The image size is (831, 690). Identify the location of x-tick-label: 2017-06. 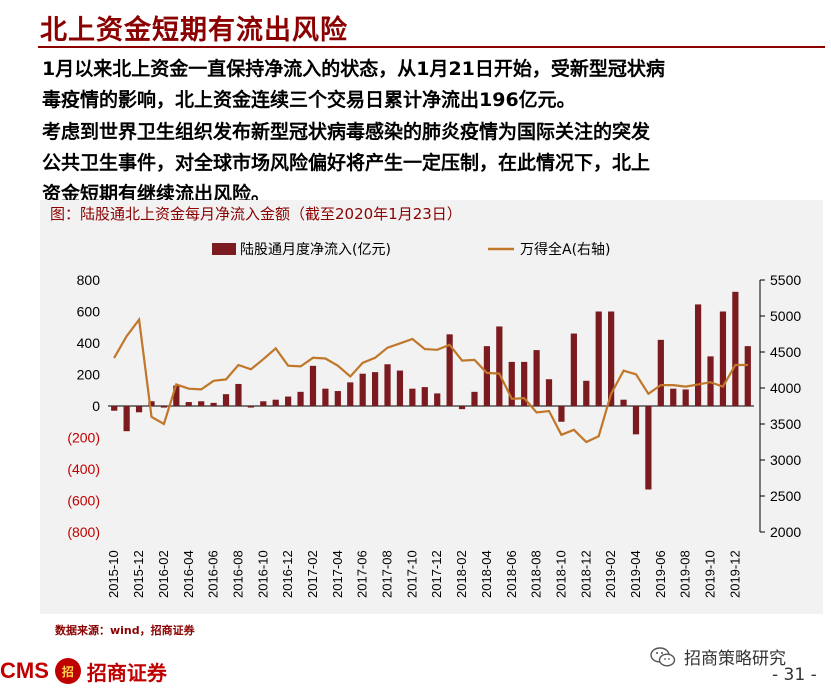
(362, 574).